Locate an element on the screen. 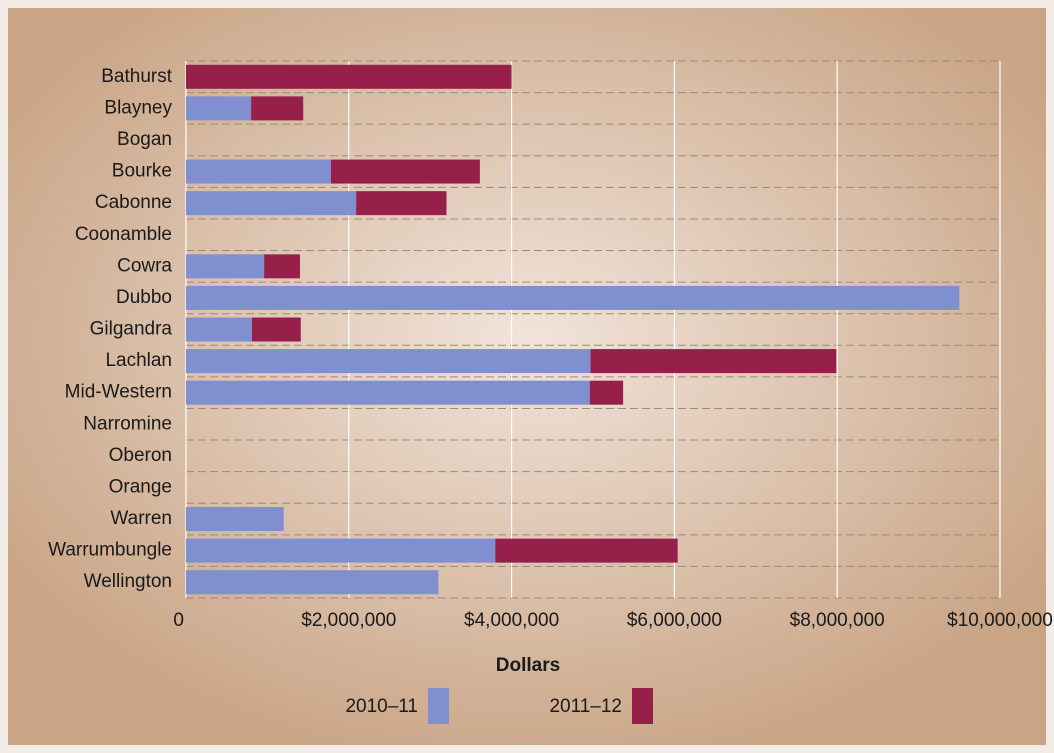 This screenshot has height=753, width=1054. y-tick-label: Bathurst is located at coordinates (136, 76).